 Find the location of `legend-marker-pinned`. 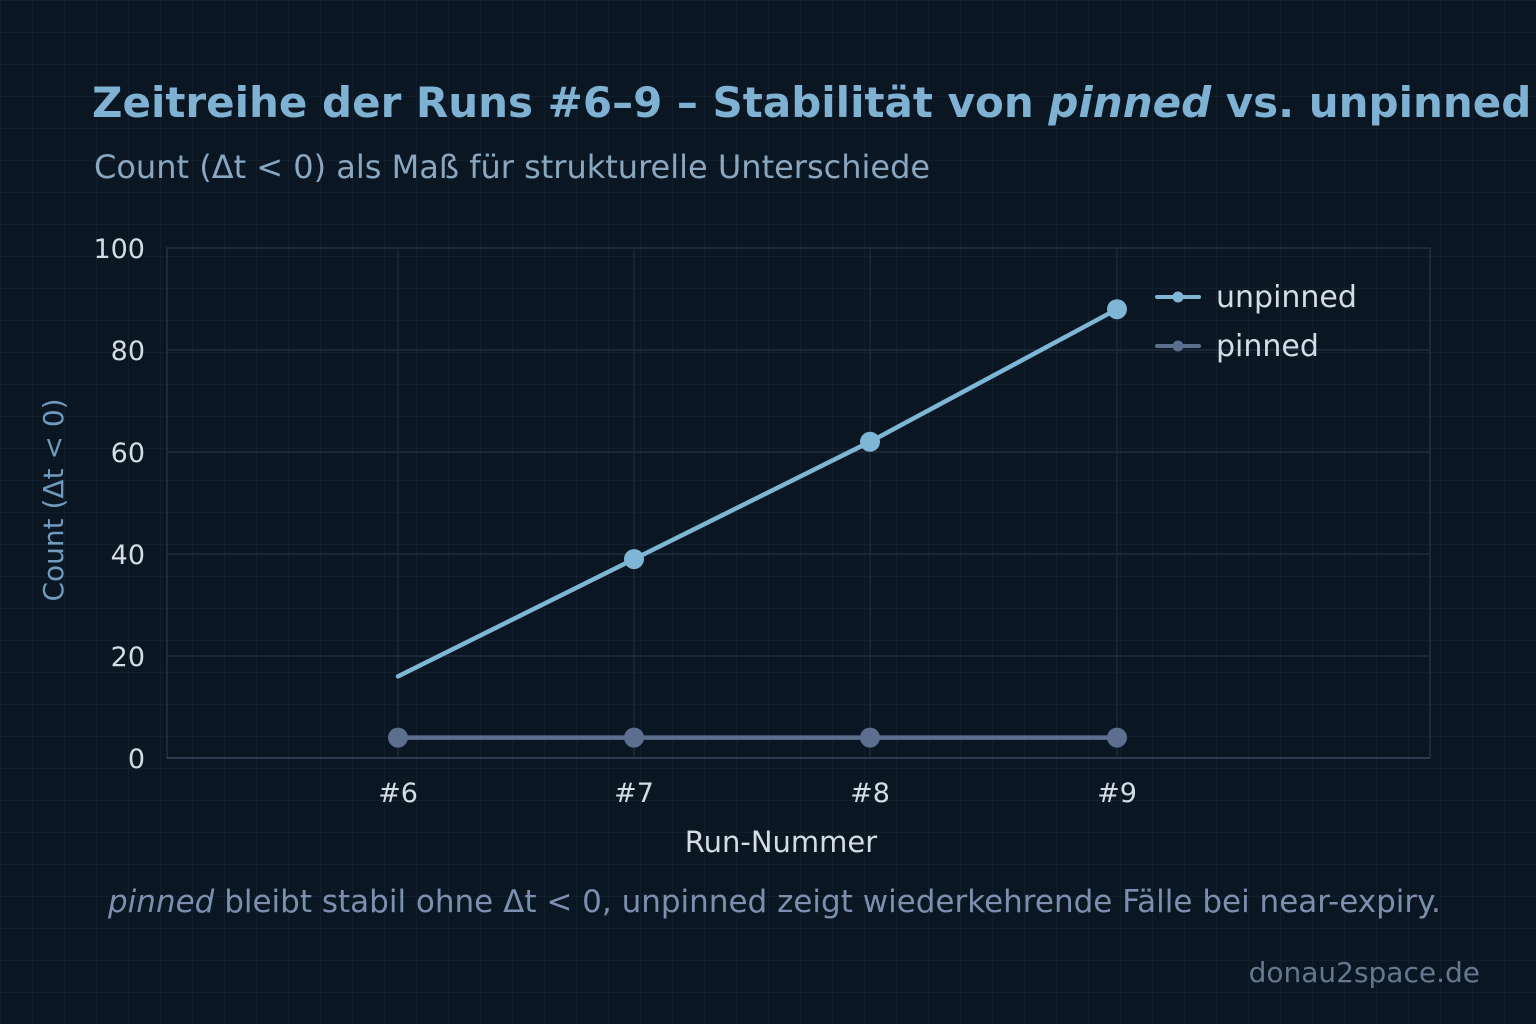

legend-marker-pinned is located at coordinates (1178, 346).